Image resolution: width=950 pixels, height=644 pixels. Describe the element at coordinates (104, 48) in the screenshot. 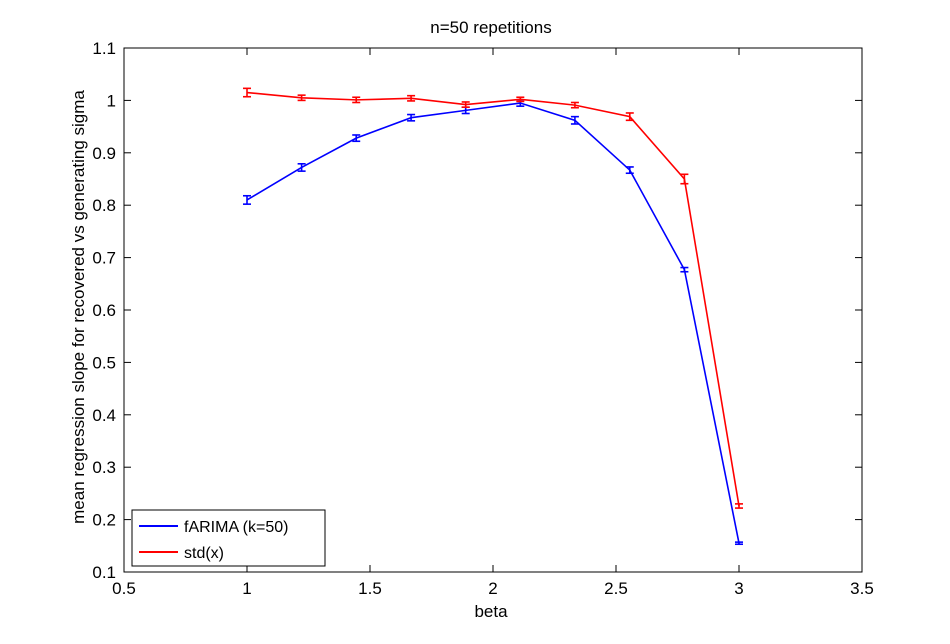

I see `y-tick-label: 1.1` at that location.